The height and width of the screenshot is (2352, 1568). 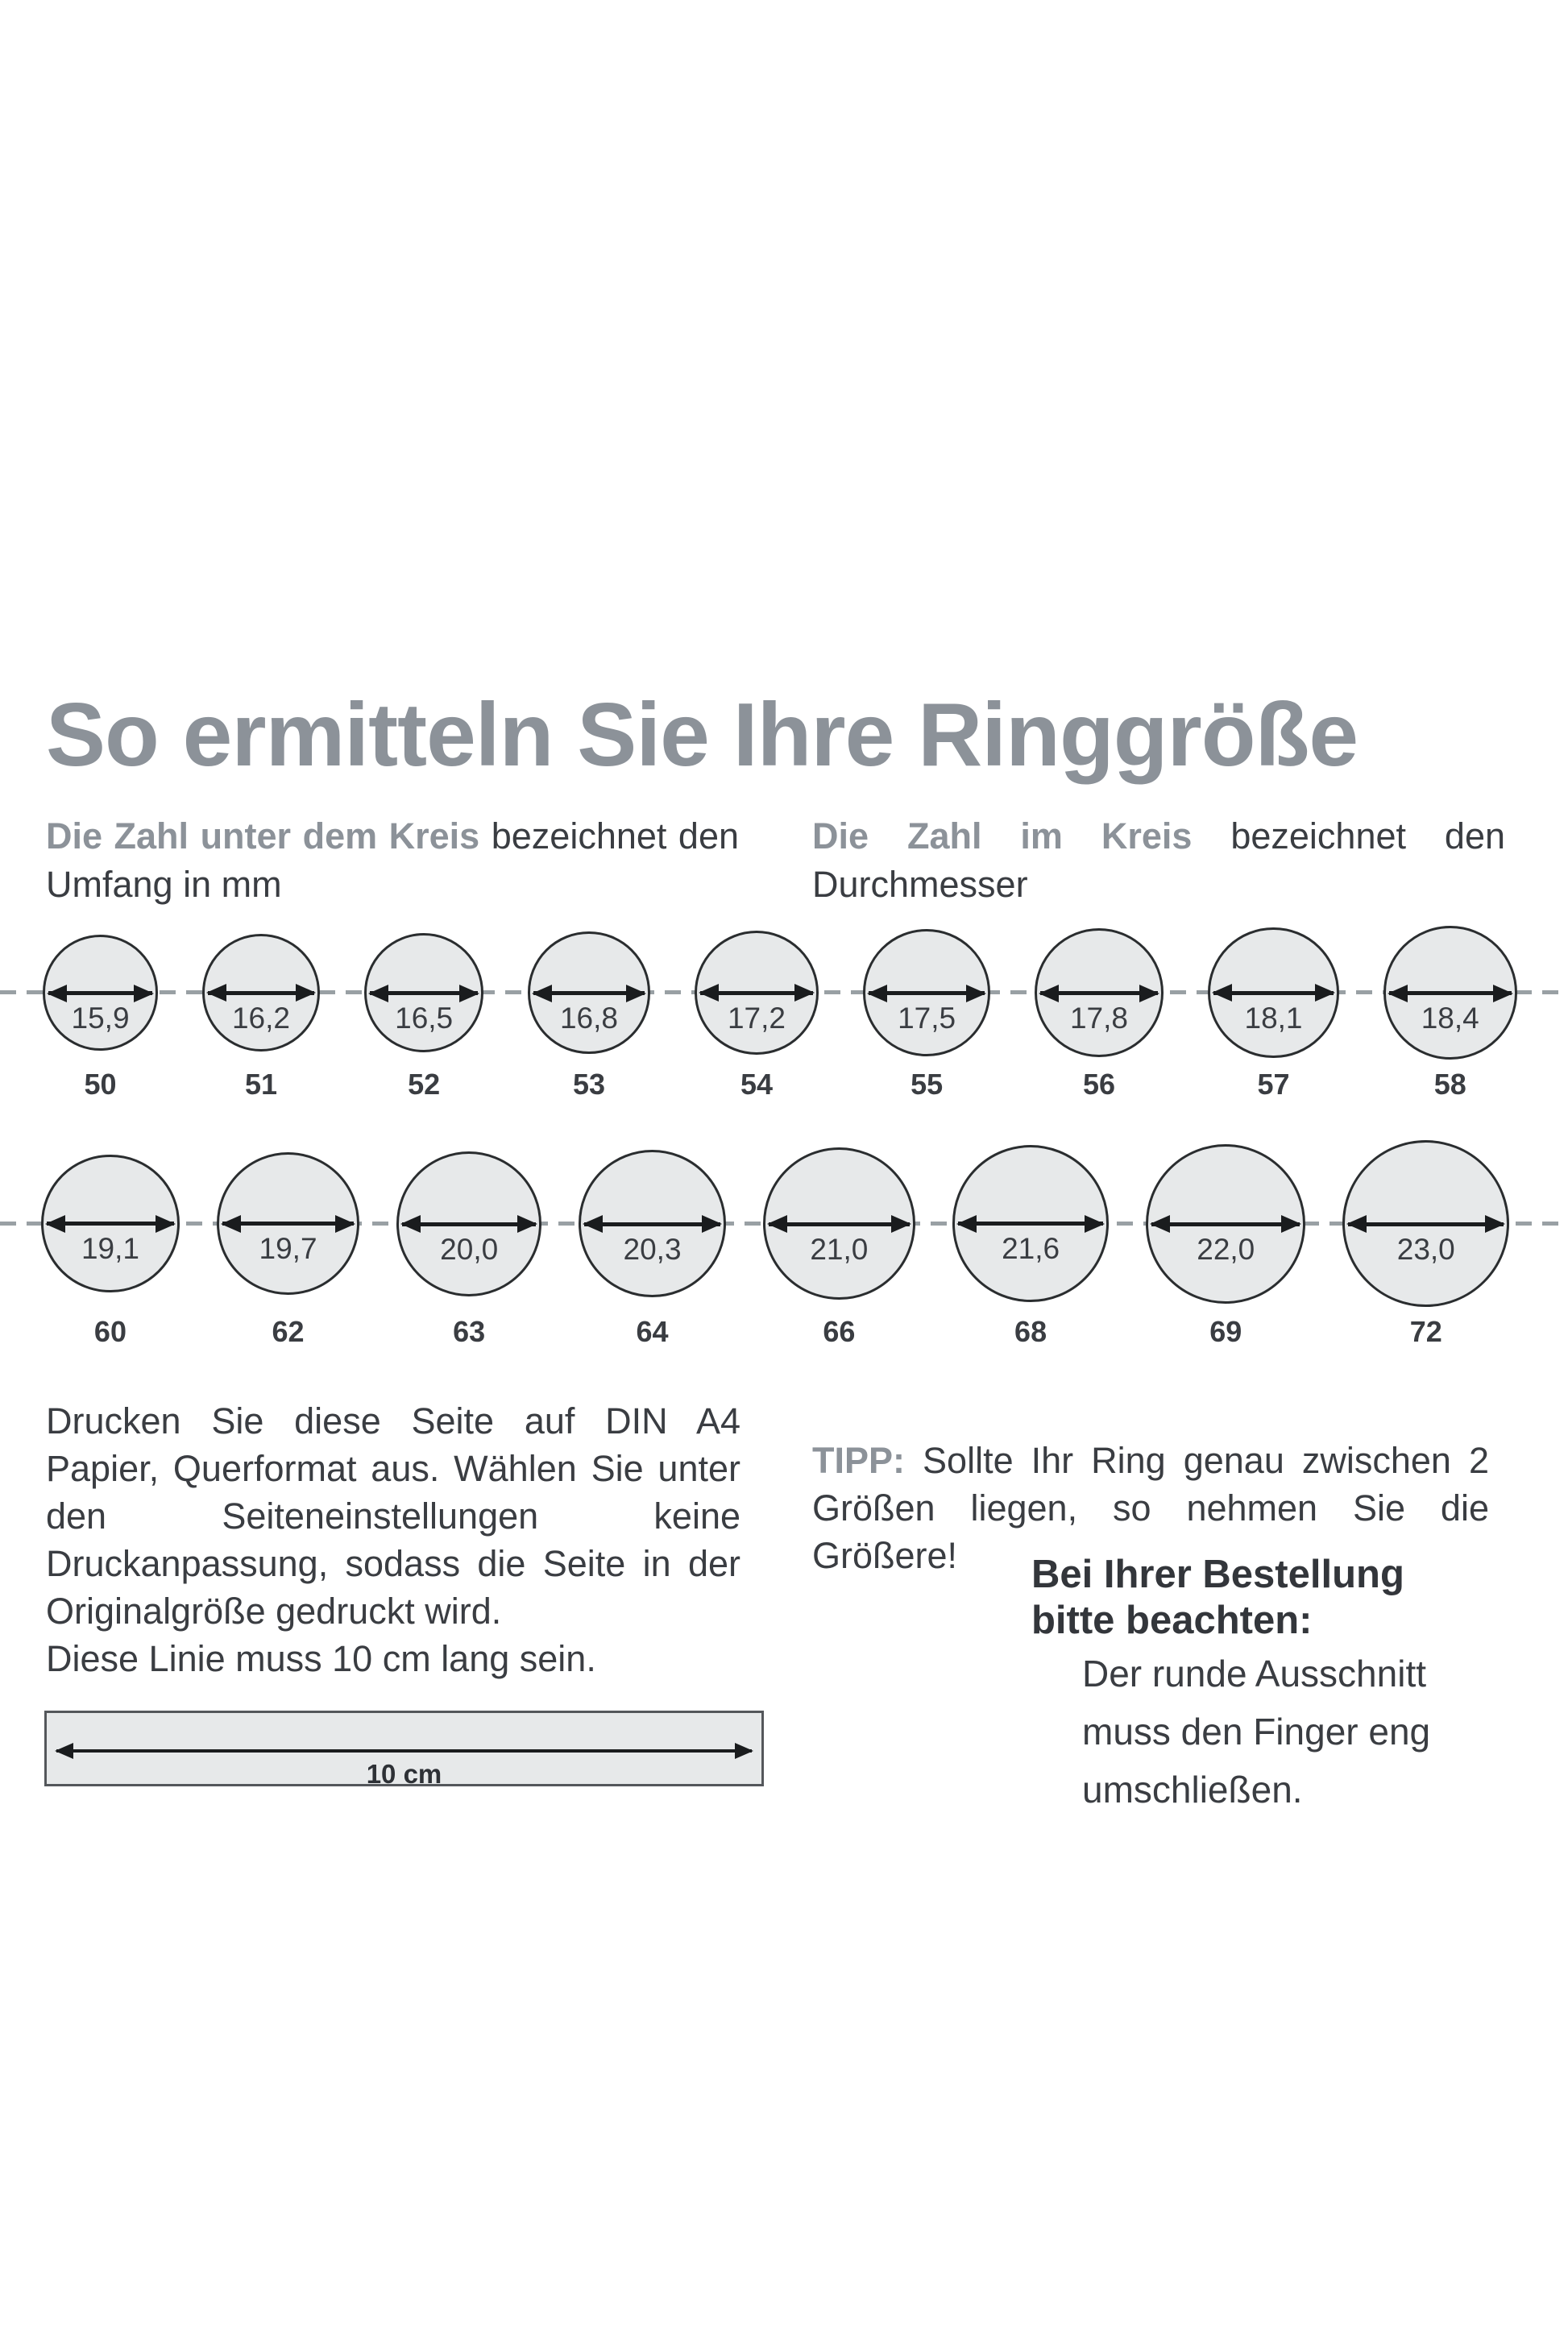 What do you see at coordinates (1273, 1018) in the screenshot?
I see `diameter-label: 18,1` at bounding box center [1273, 1018].